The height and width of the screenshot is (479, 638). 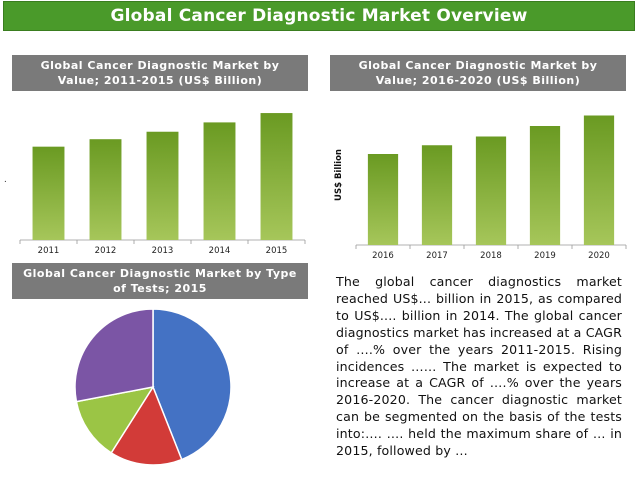 I want to click on bar-chart-2016-2020: 2016 2017 2018 2019 2020 US$ Billion, so click(x=480, y=188).